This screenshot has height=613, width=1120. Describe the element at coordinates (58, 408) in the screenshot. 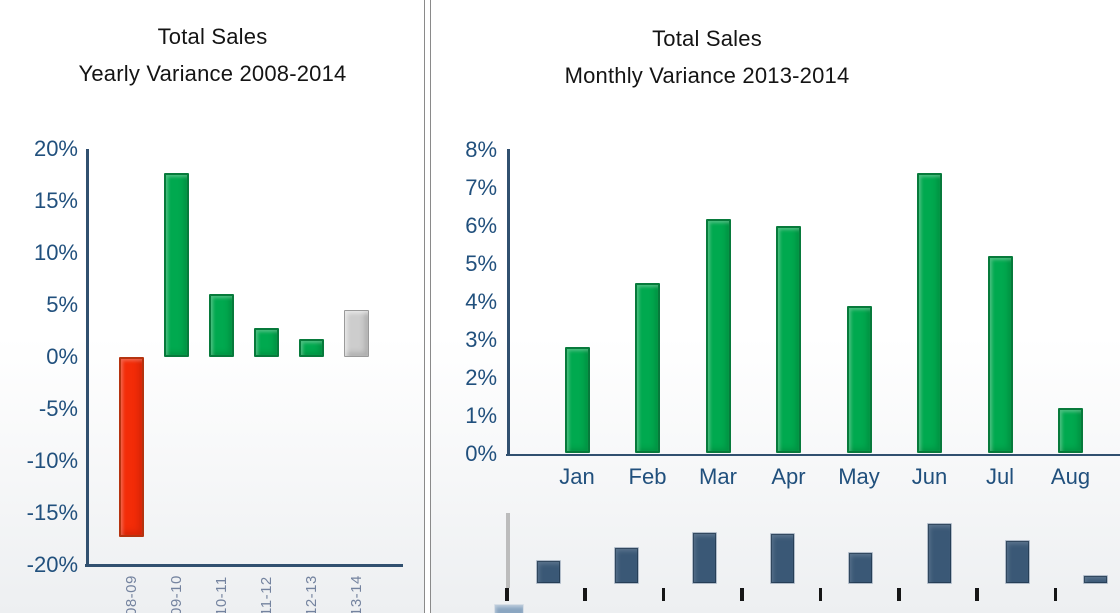

I see `yearly-y-axis-label: -5%` at that location.